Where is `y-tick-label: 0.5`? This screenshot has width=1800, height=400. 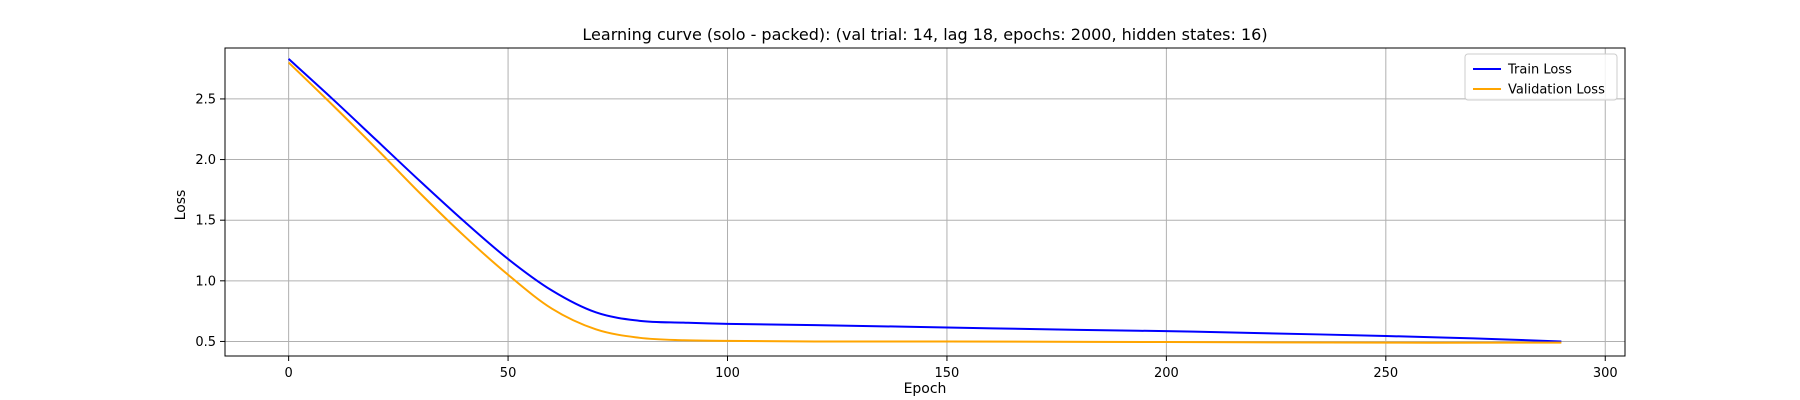 y-tick-label: 0.5 is located at coordinates (205, 342).